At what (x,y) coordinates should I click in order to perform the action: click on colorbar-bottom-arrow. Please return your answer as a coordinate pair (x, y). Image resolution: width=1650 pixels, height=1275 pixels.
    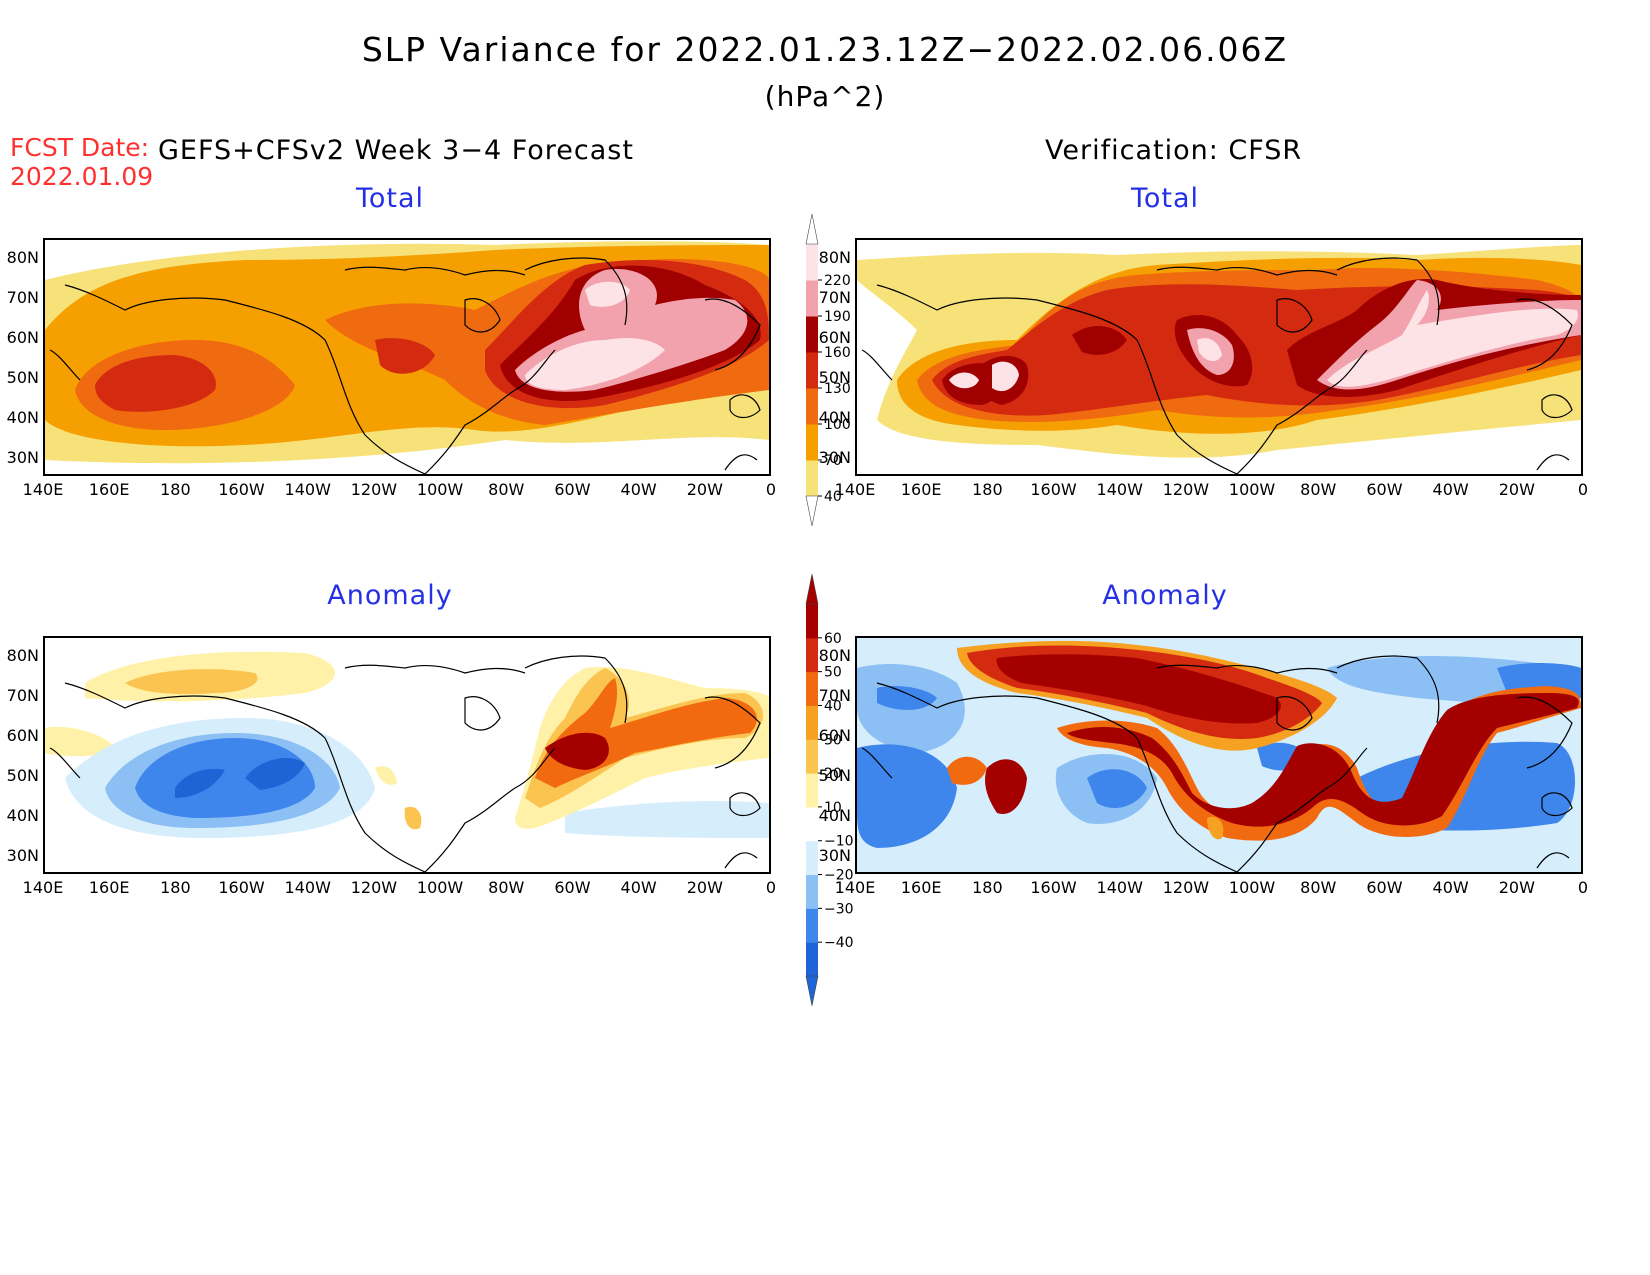
    Looking at the image, I should click on (812, 991).